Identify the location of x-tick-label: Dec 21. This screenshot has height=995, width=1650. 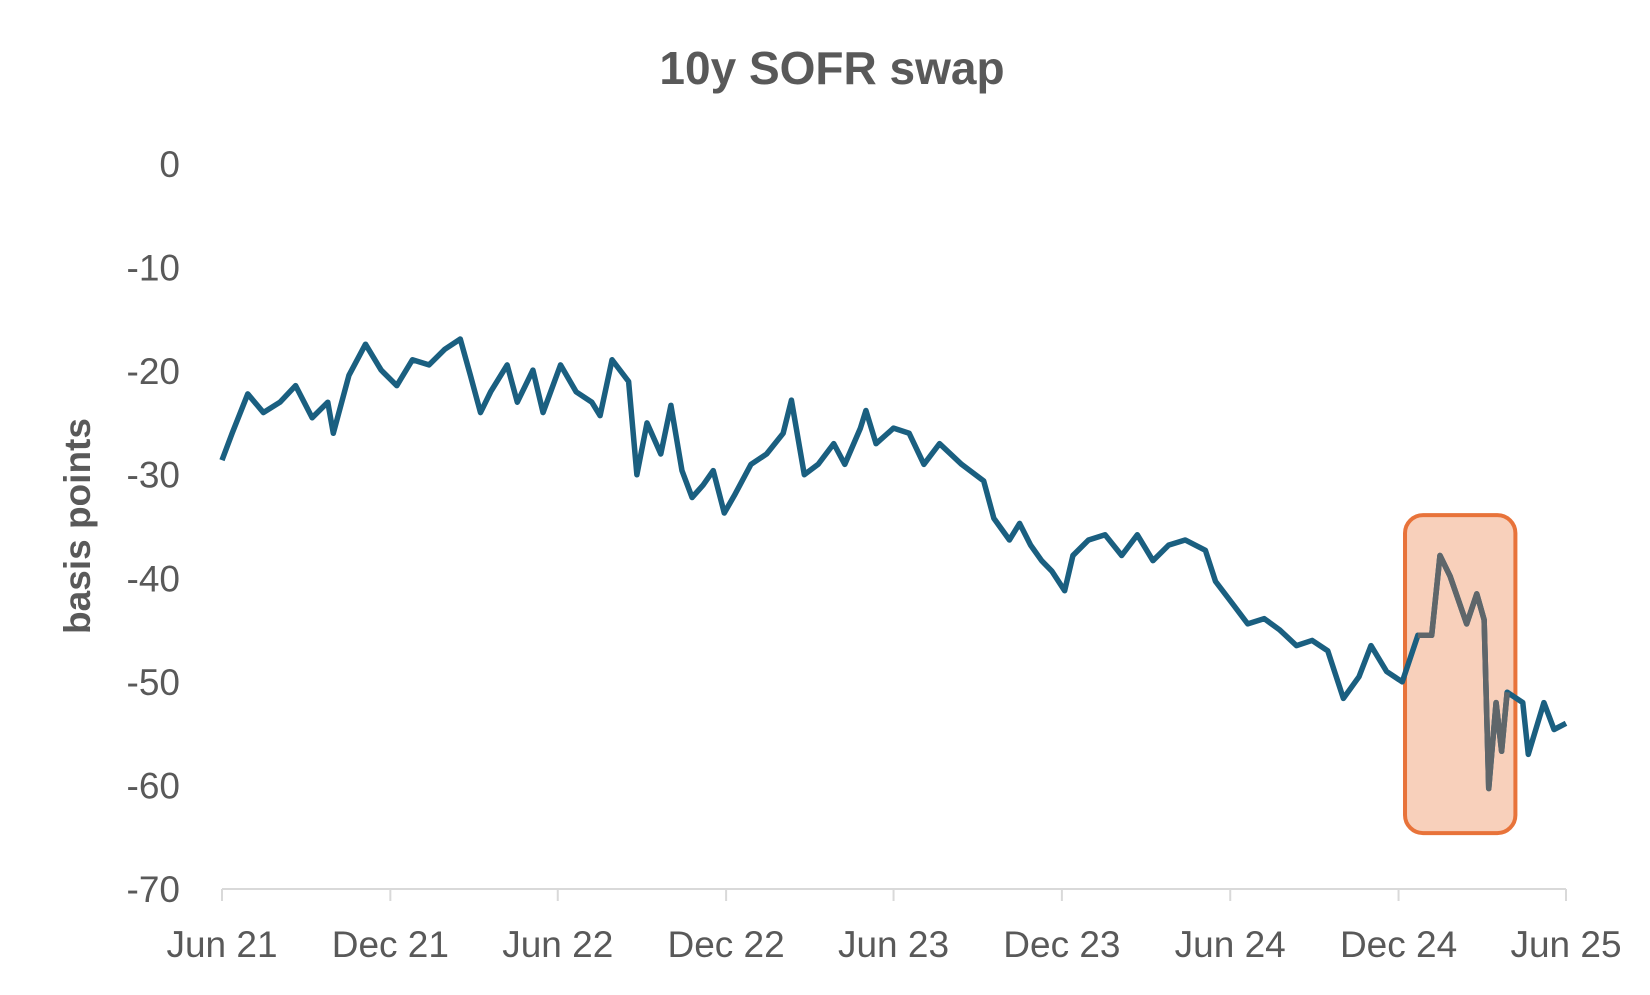
(390, 944).